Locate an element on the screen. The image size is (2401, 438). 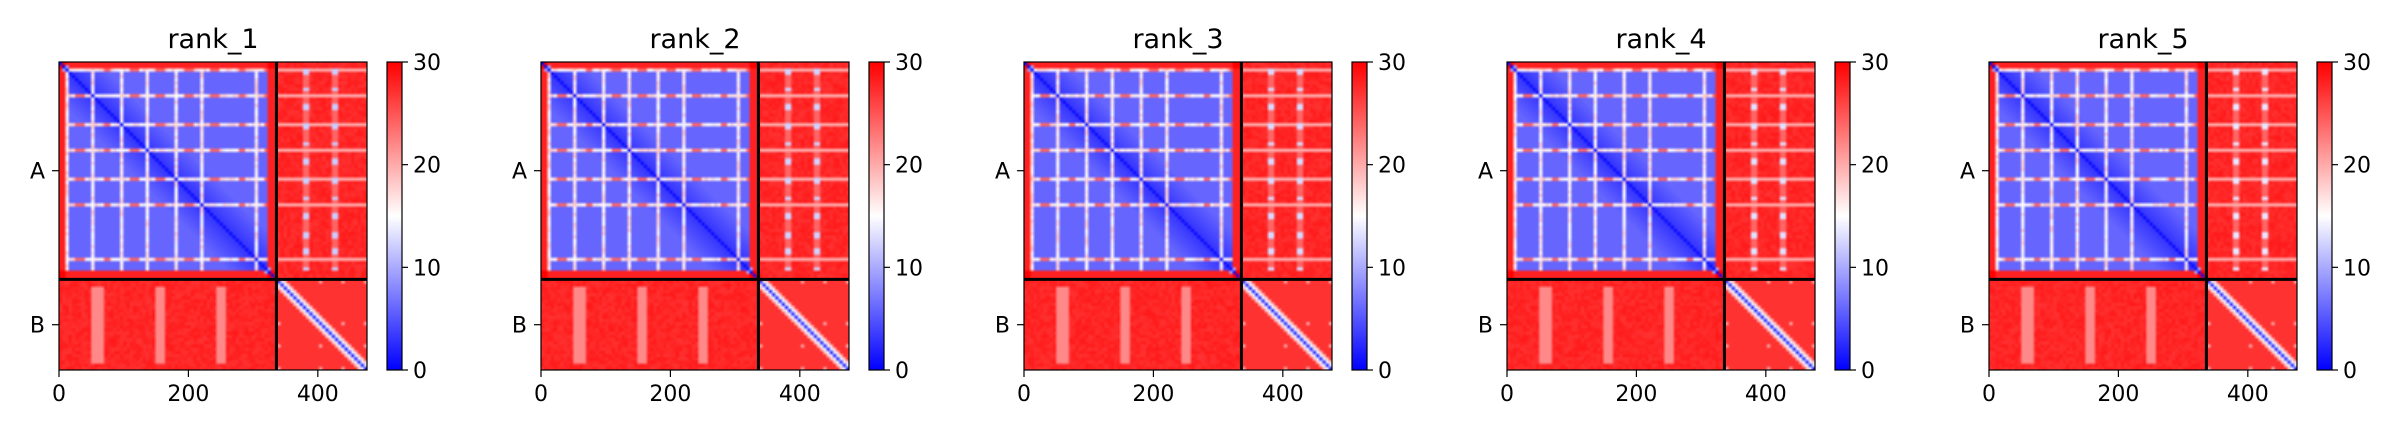
heatmap-panel: rank_1 0 200 400 A B 0 10 20 30 is located at coordinates (235, 215).